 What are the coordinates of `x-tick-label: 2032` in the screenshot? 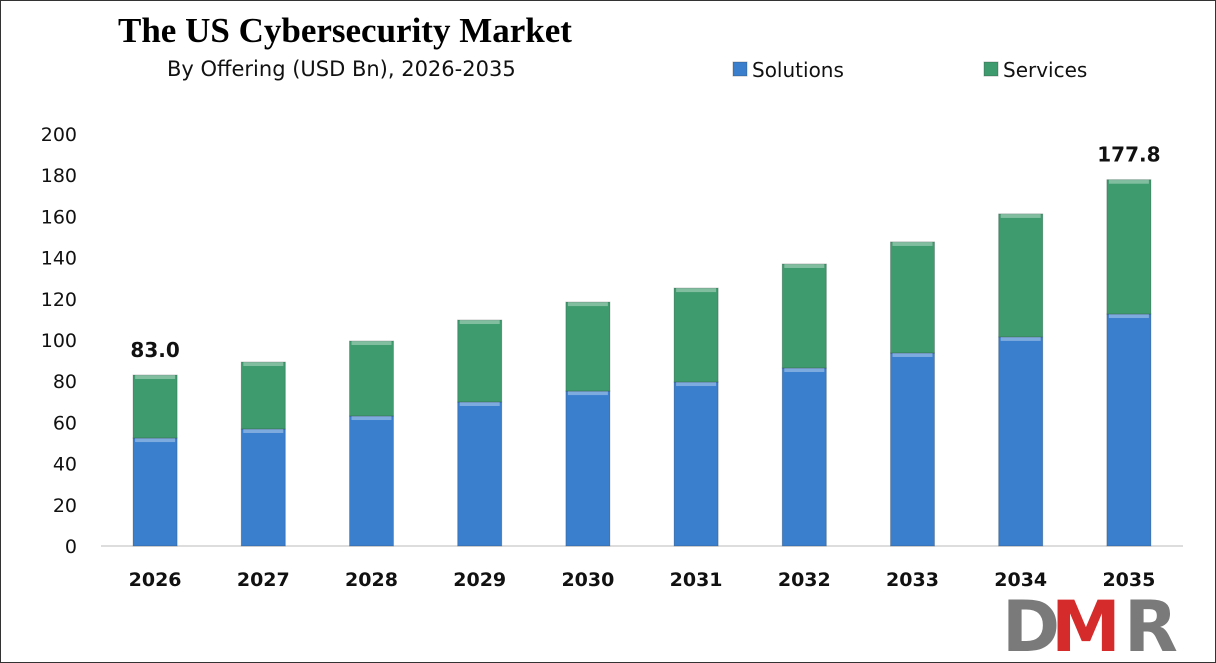 It's located at (804, 580).